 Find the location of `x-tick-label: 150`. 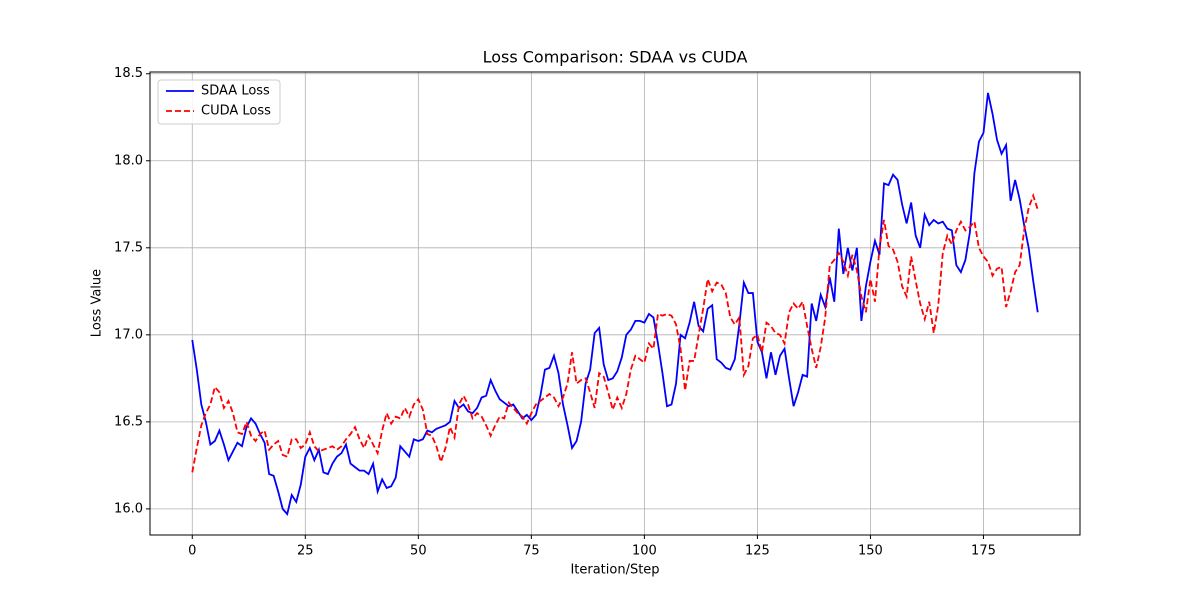

x-tick-label: 150 is located at coordinates (870, 551).